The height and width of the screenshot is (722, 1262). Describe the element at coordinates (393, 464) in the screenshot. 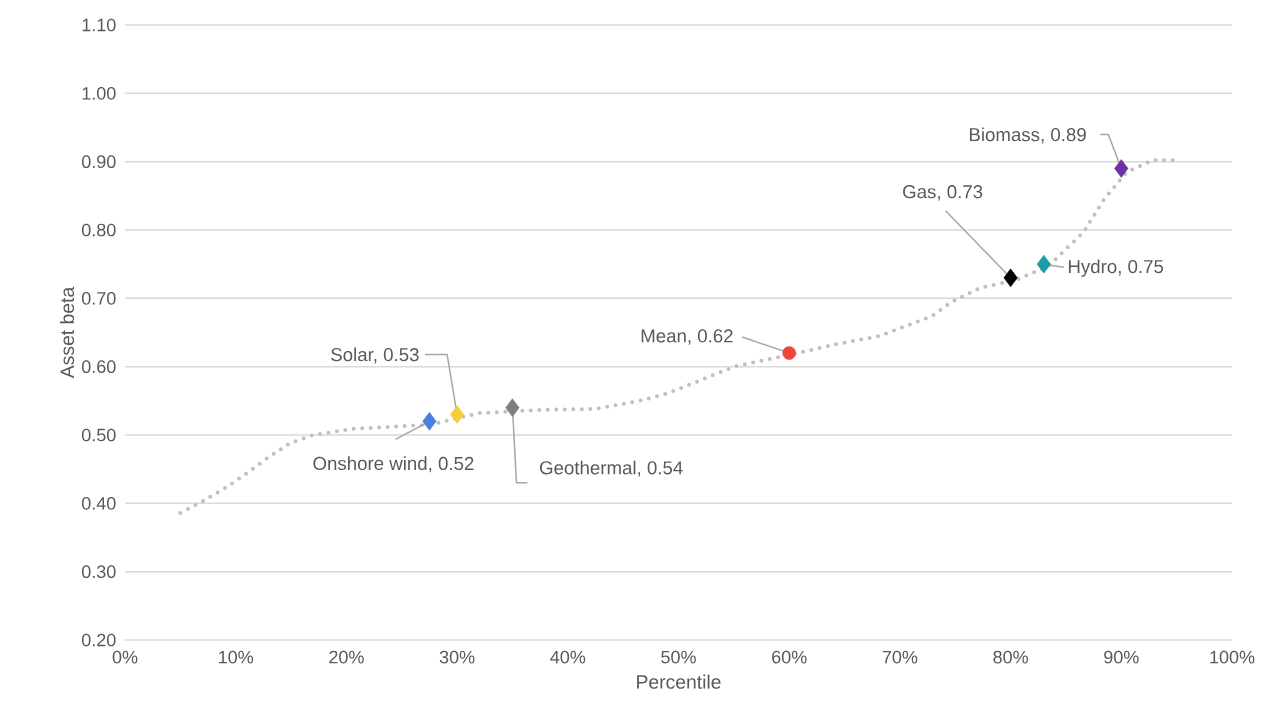

I see `annotation: Onshore wind, 0.52` at that location.